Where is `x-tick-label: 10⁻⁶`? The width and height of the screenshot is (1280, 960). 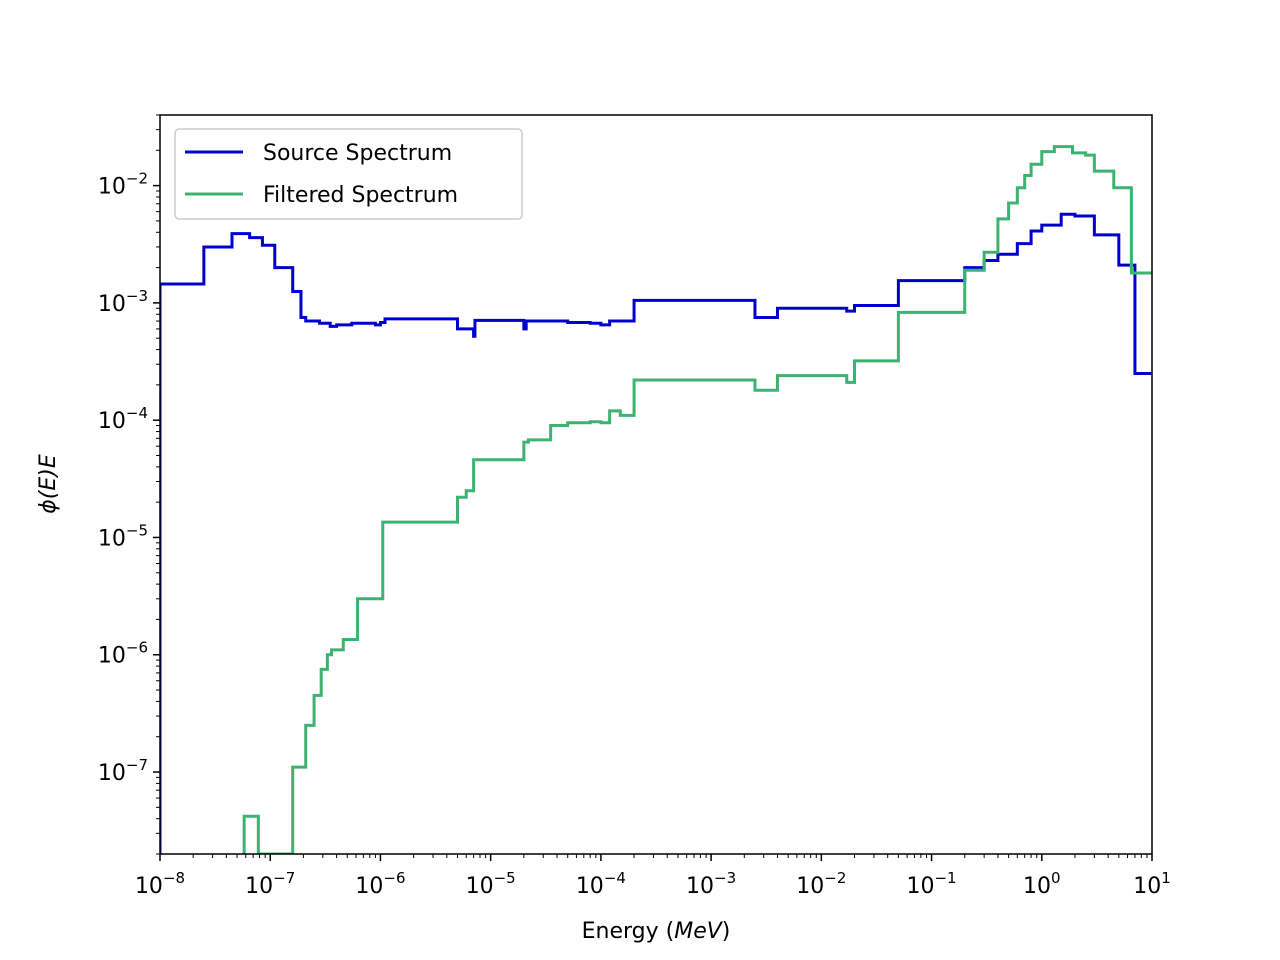 x-tick-label: 10⁻⁶ is located at coordinates (380, 884).